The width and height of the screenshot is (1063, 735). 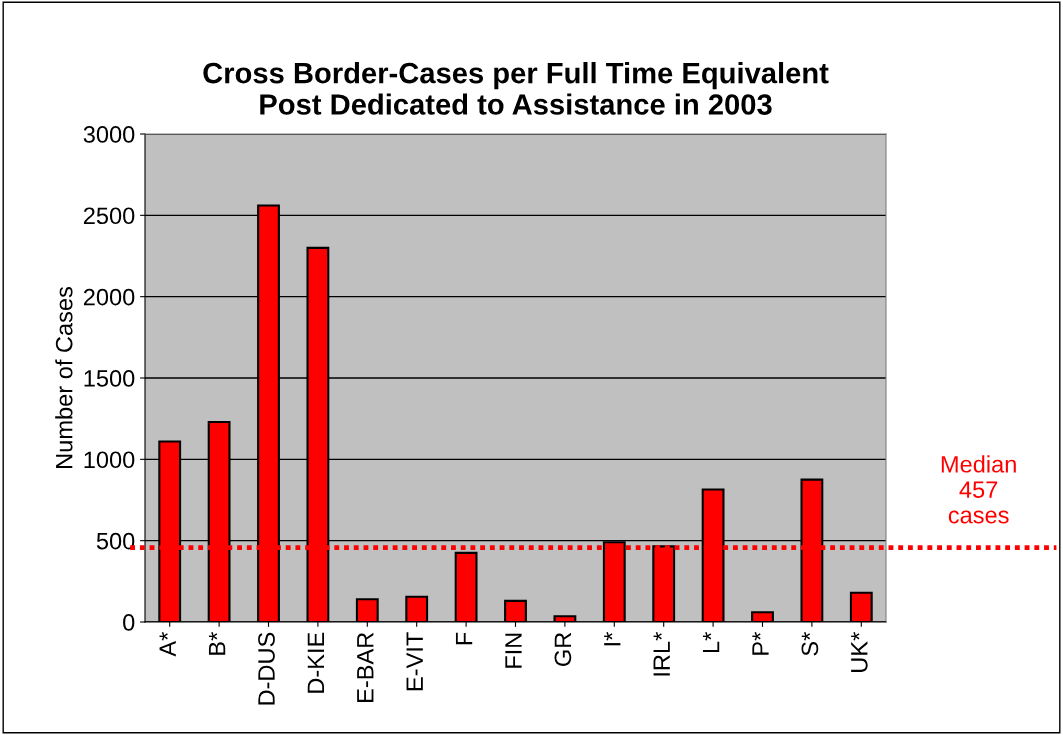 I want to click on ref-line-label: Median 457 cases, so click(x=978, y=489).